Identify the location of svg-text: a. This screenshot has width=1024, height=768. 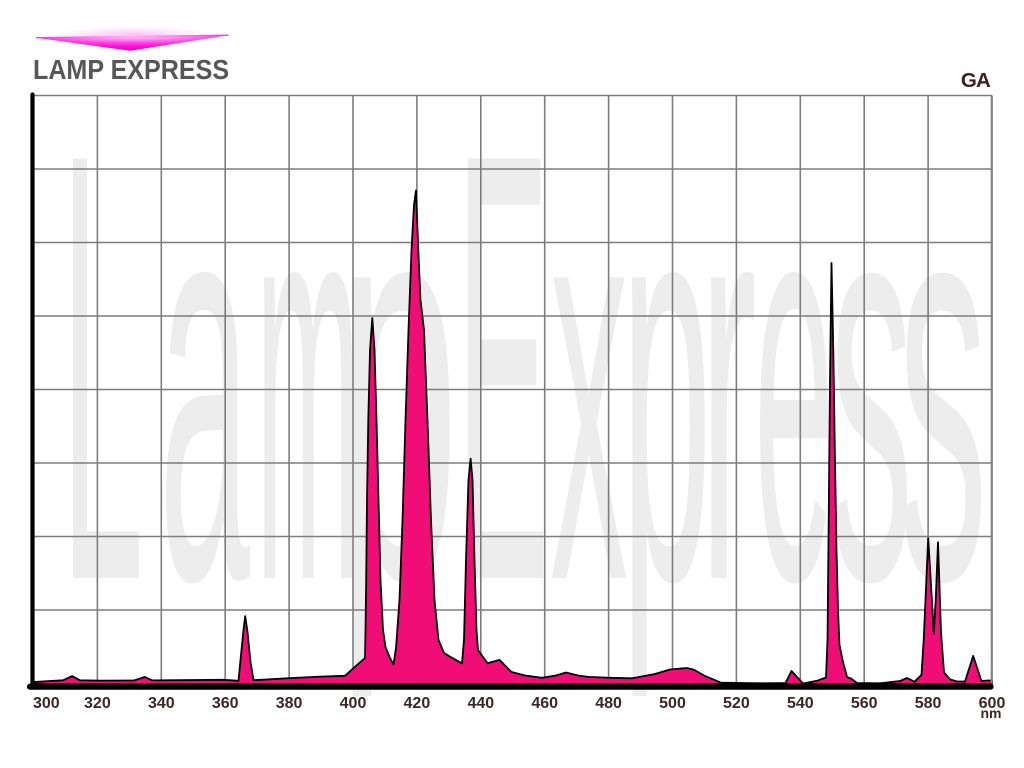
(205, 381).